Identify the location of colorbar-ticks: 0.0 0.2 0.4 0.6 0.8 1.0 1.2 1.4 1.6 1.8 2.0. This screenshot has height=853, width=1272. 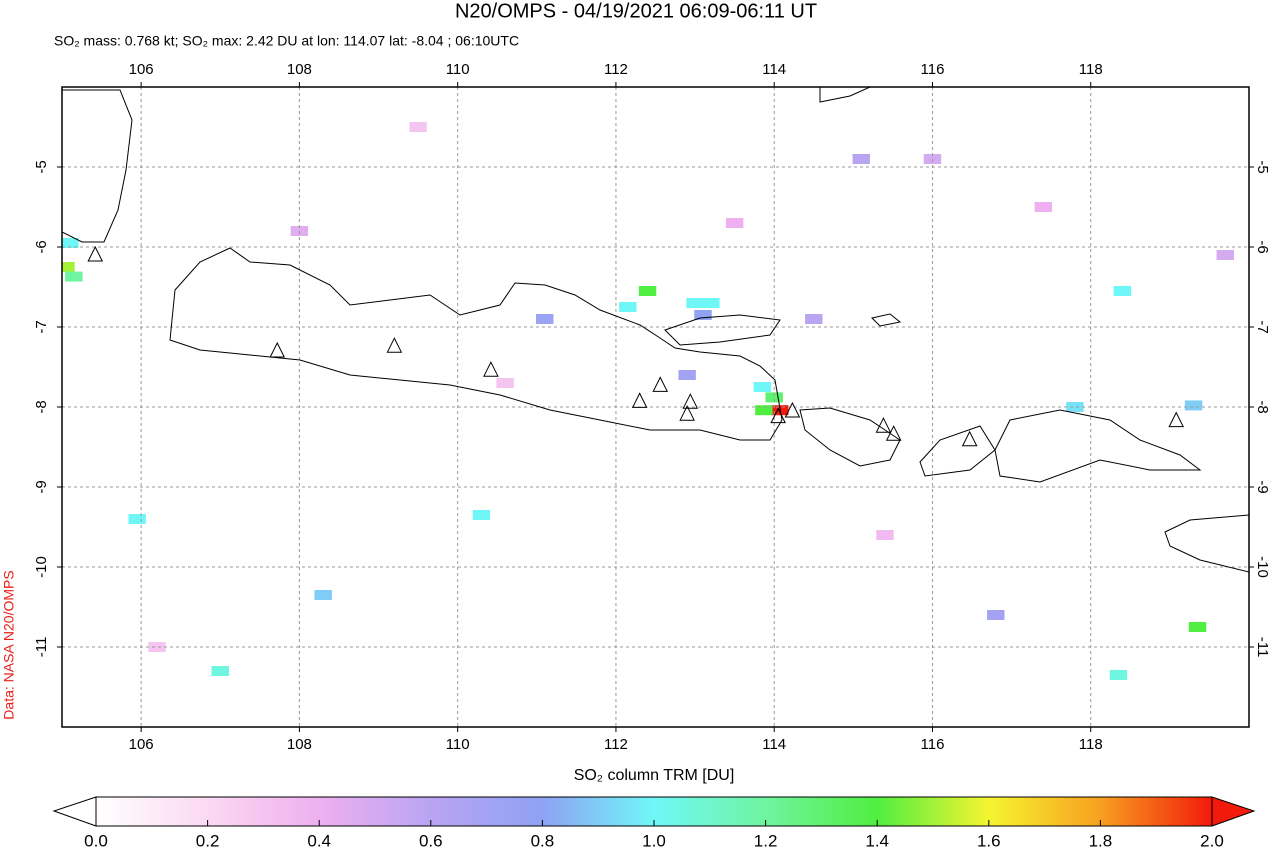
(654, 835).